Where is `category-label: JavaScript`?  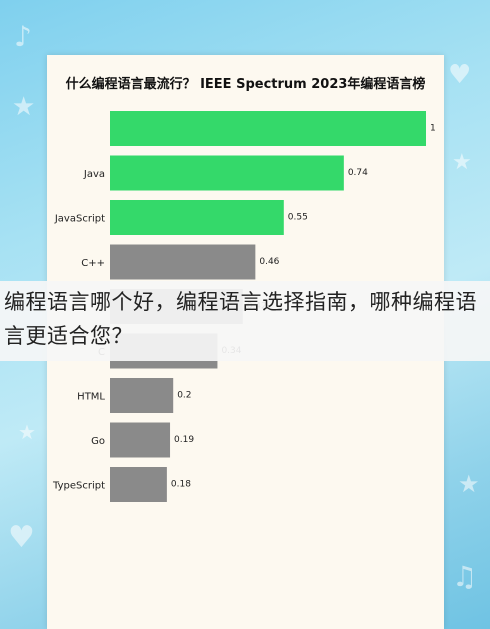
category-label: JavaScript is located at coordinates (79, 219).